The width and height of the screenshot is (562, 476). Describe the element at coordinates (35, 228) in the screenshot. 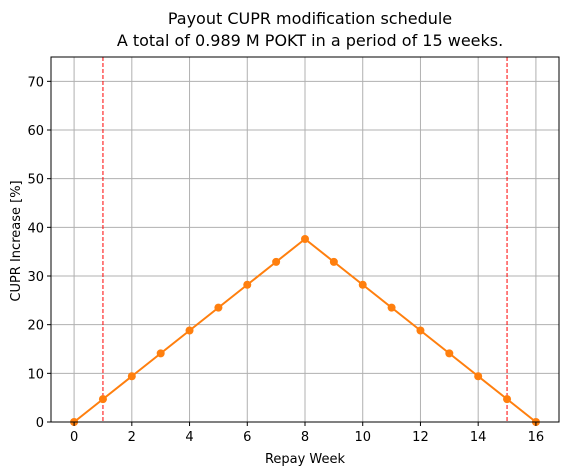

I see `y-tick-label: 40` at that location.